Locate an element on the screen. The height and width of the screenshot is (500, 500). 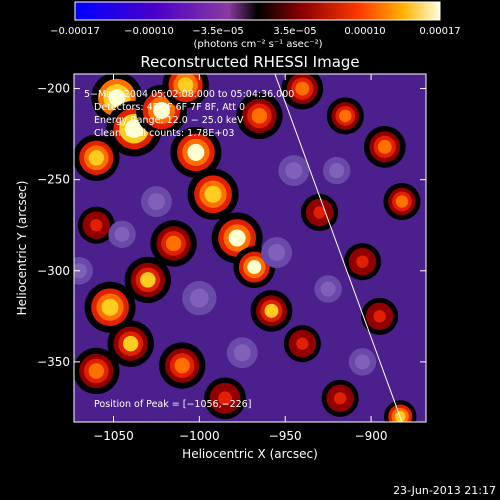
colorbar-tick-5: 0.00017 is located at coordinates (439, 31).